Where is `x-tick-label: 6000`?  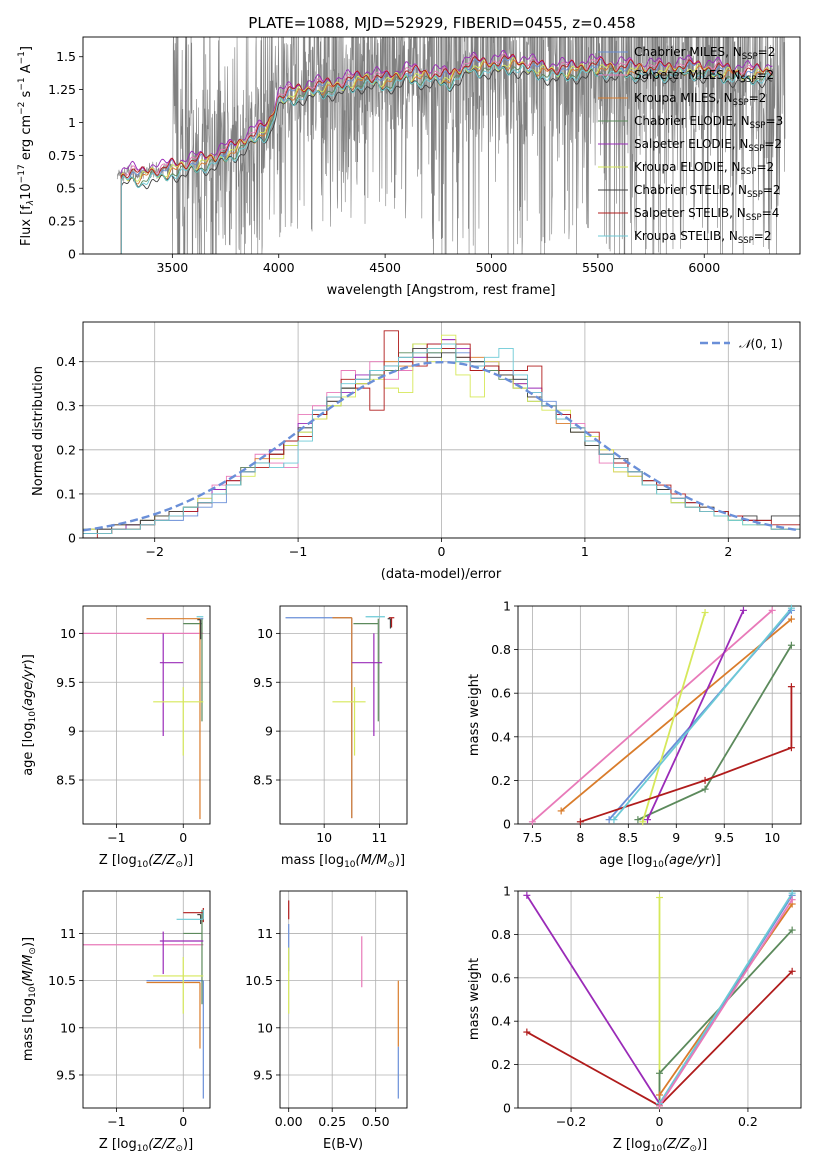
x-tick-label: 6000 is located at coordinates (704, 267).